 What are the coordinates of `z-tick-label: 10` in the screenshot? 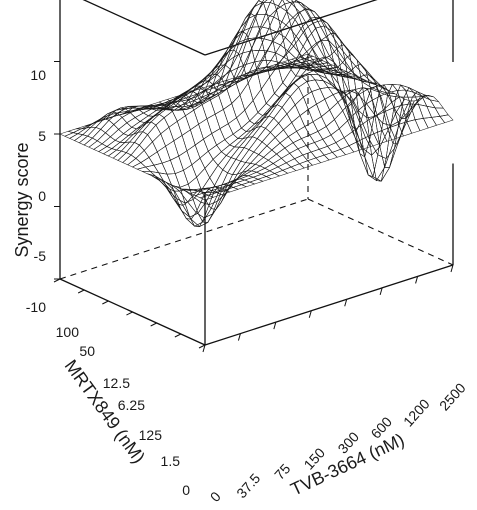 It's located at (38, 75).